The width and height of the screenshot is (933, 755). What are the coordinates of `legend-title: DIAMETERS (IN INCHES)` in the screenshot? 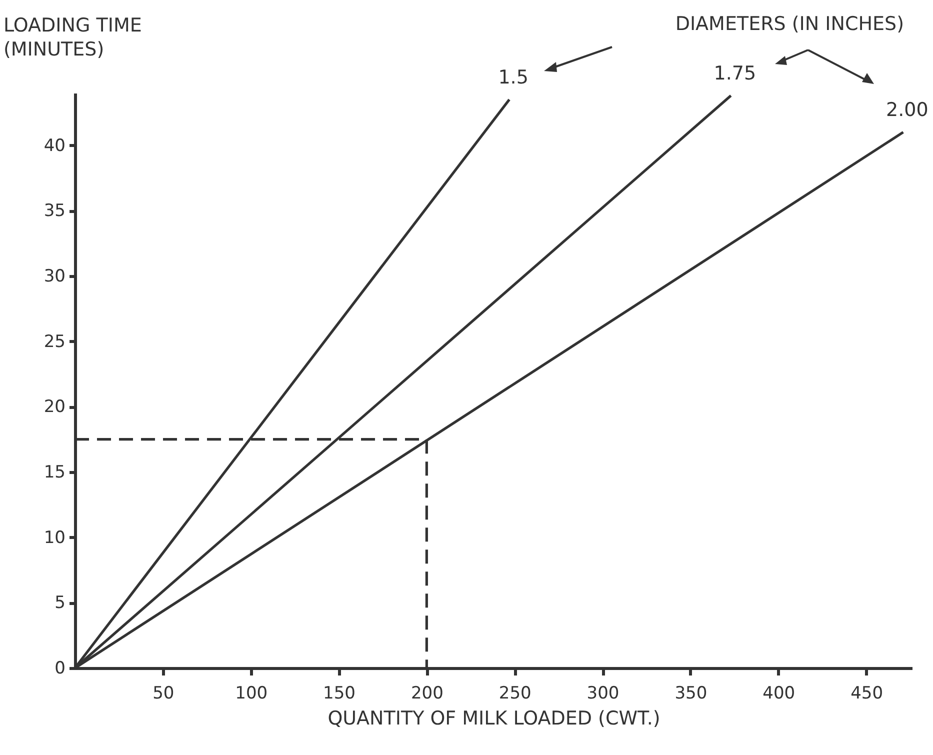 It's located at (789, 24).